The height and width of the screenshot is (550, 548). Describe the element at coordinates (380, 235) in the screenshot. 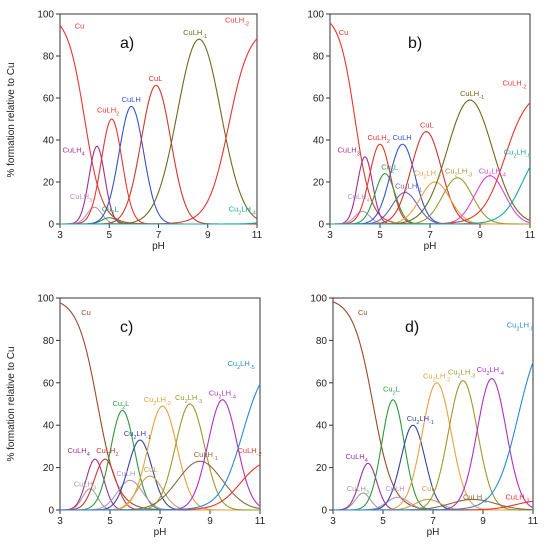

I see `x-tick-label: 5` at that location.